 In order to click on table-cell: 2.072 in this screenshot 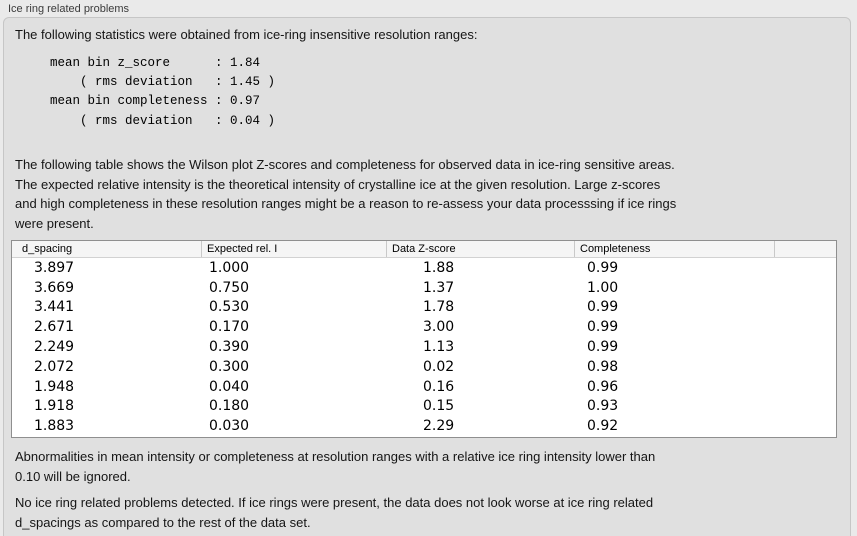, I will do `click(54, 366)`.